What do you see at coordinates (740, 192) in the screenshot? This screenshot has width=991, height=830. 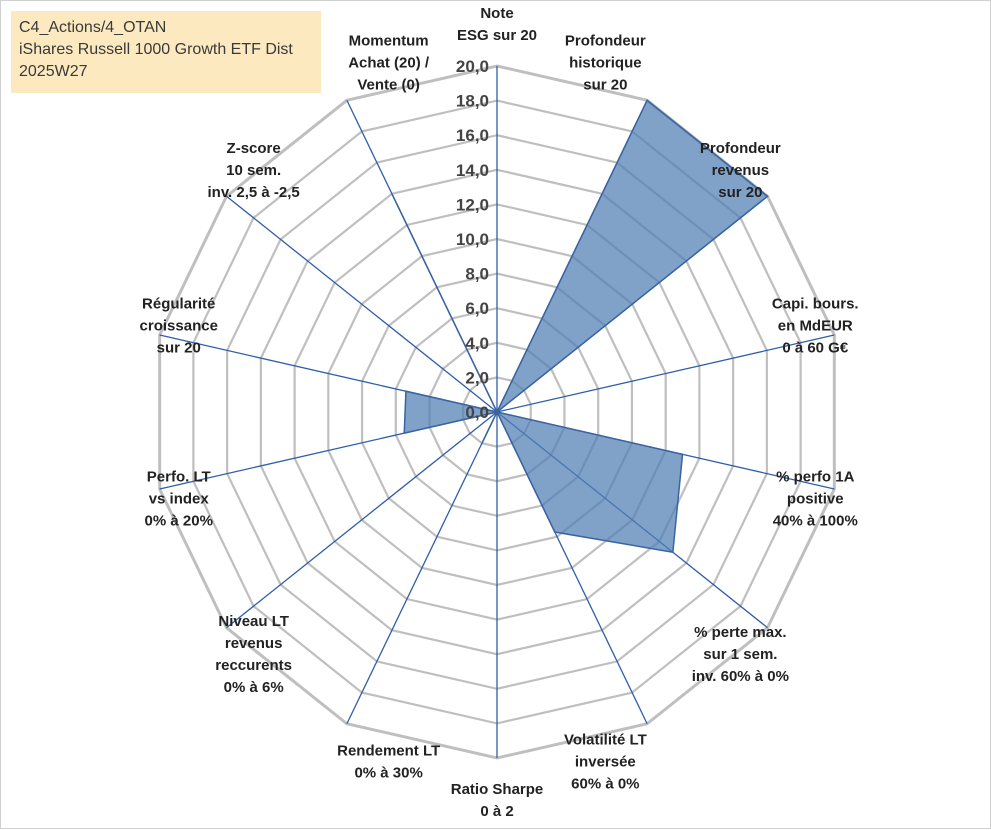 I see `axis-label-2-line-2: sur 20` at bounding box center [740, 192].